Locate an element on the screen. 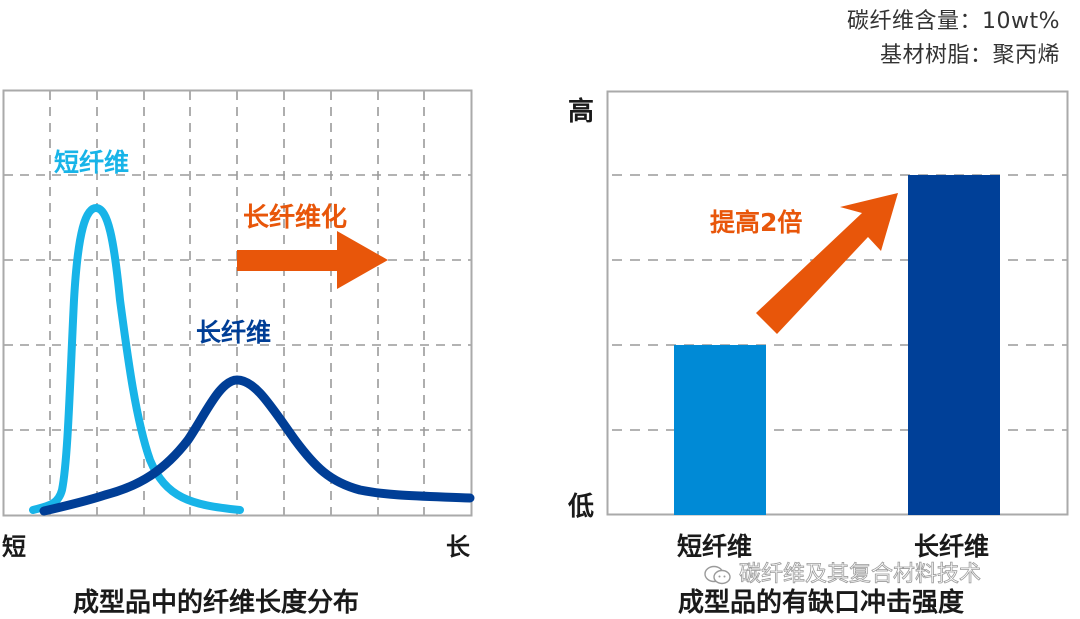  category-short-fiber: 短纤维 is located at coordinates (715, 546).